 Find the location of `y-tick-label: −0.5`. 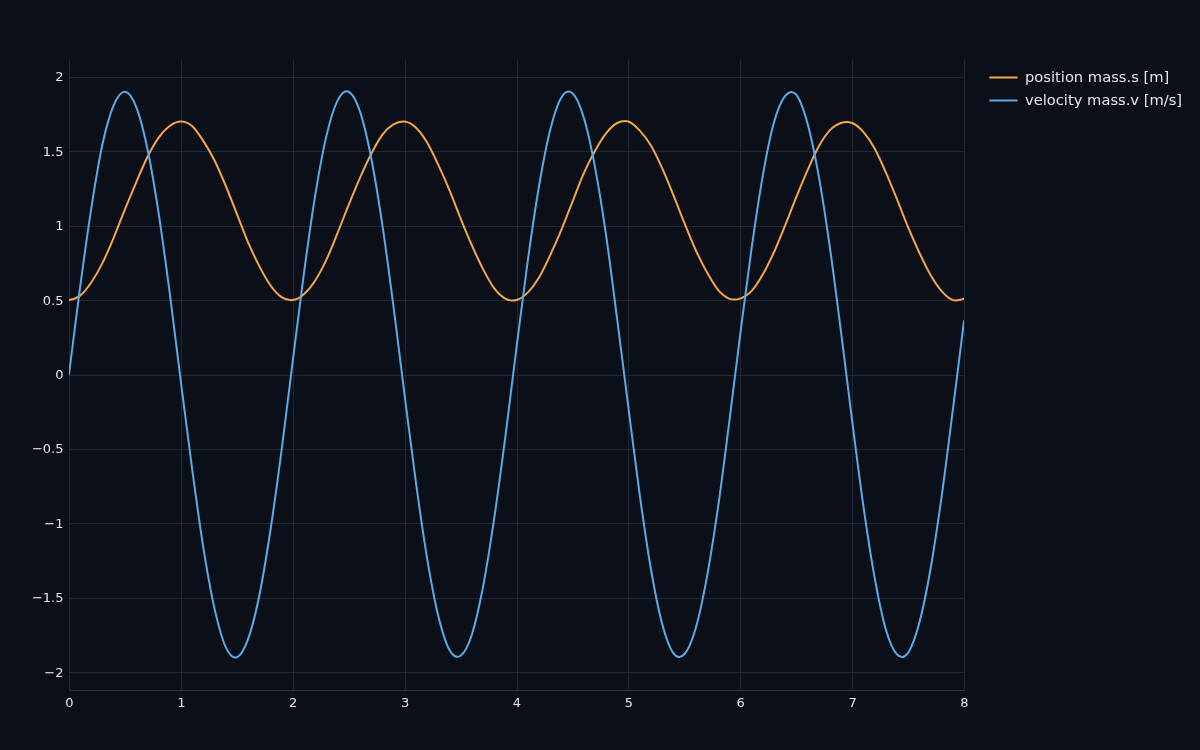

y-tick-label: −0.5 is located at coordinates (47, 449).